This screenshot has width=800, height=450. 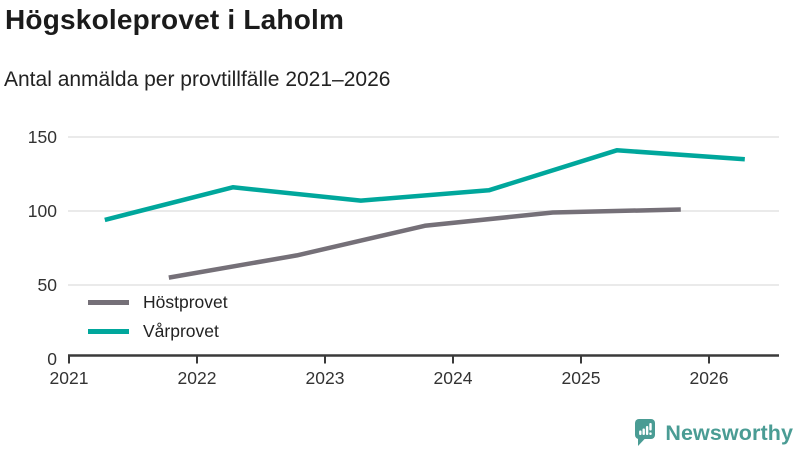 I want to click on x-tick-label: 2024, so click(x=453, y=378).